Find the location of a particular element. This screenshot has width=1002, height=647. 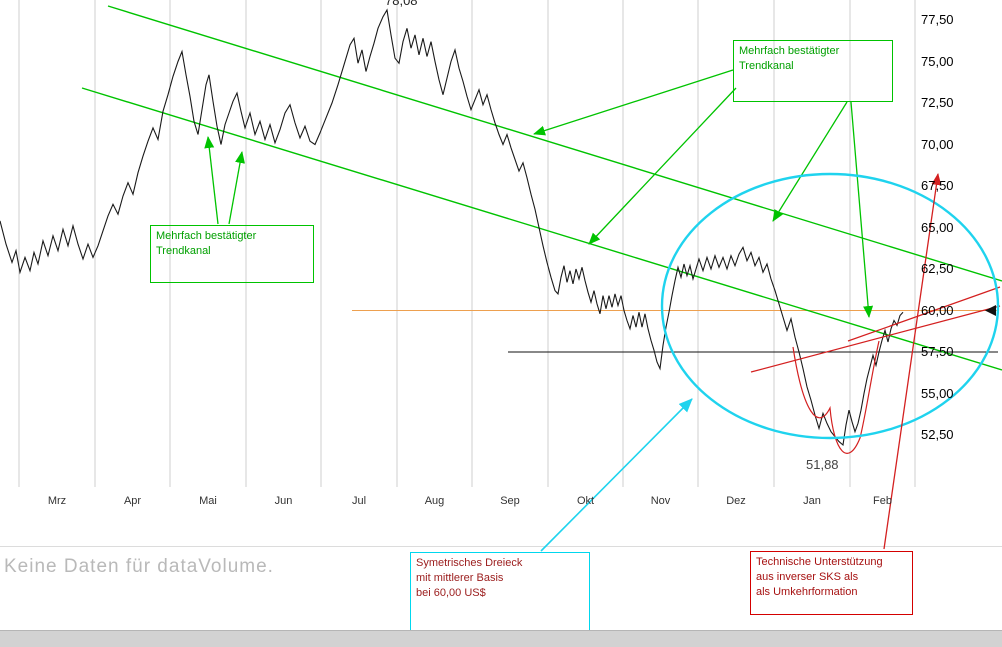

peak-price-label: 78,08 is located at coordinates (401, 4).